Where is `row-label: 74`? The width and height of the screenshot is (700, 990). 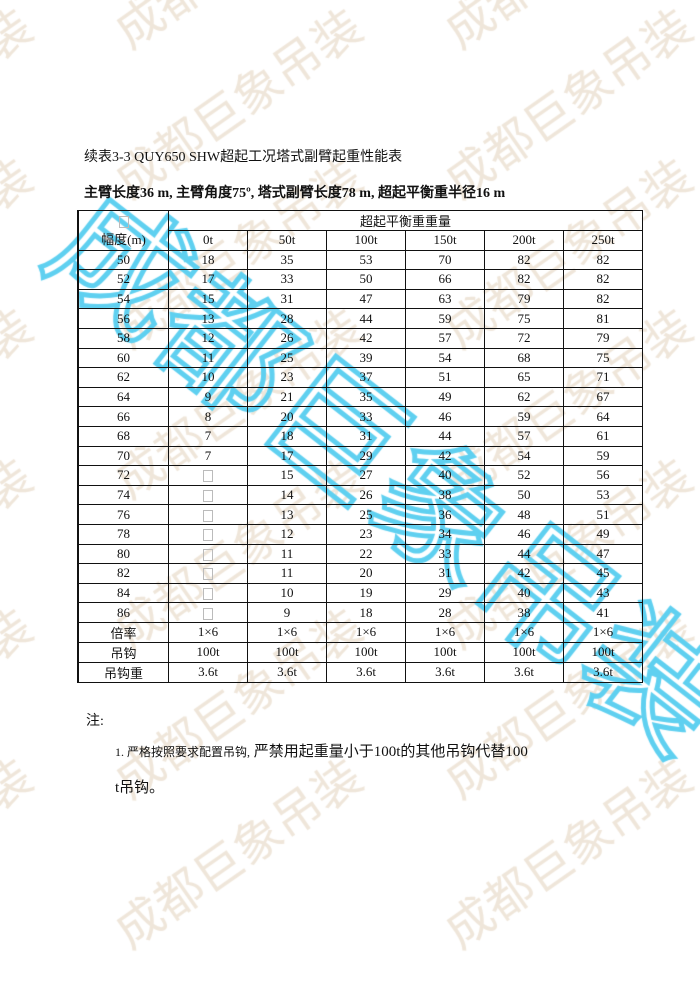 row-label: 74 is located at coordinates (123, 495).